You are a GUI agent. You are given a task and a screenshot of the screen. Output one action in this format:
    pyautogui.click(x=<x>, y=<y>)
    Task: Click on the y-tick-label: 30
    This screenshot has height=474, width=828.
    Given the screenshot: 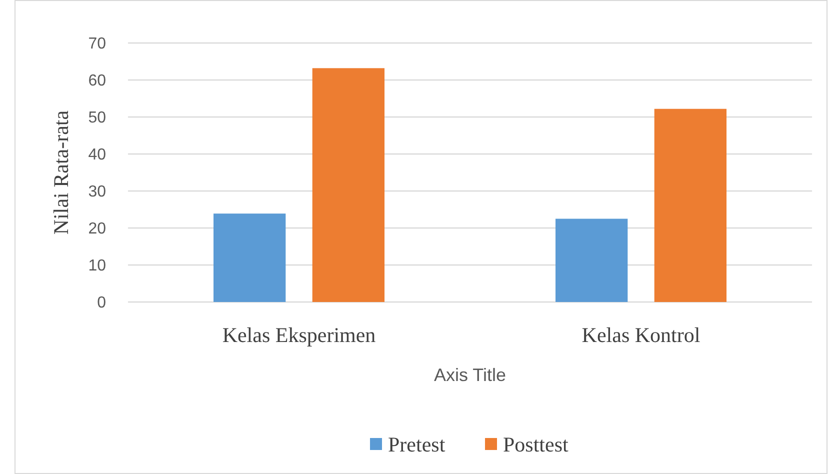 What is the action you would take?
    pyautogui.click(x=97, y=192)
    